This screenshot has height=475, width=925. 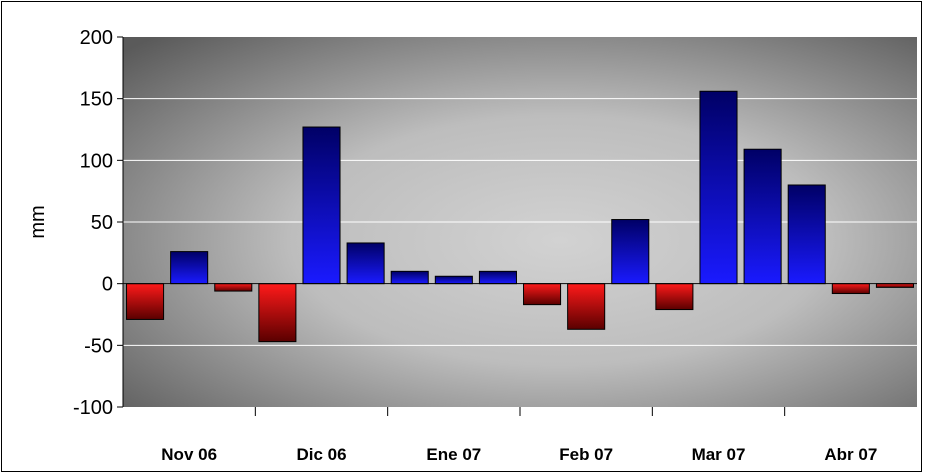 I want to click on x-category-label: Mar 07, so click(x=719, y=454).